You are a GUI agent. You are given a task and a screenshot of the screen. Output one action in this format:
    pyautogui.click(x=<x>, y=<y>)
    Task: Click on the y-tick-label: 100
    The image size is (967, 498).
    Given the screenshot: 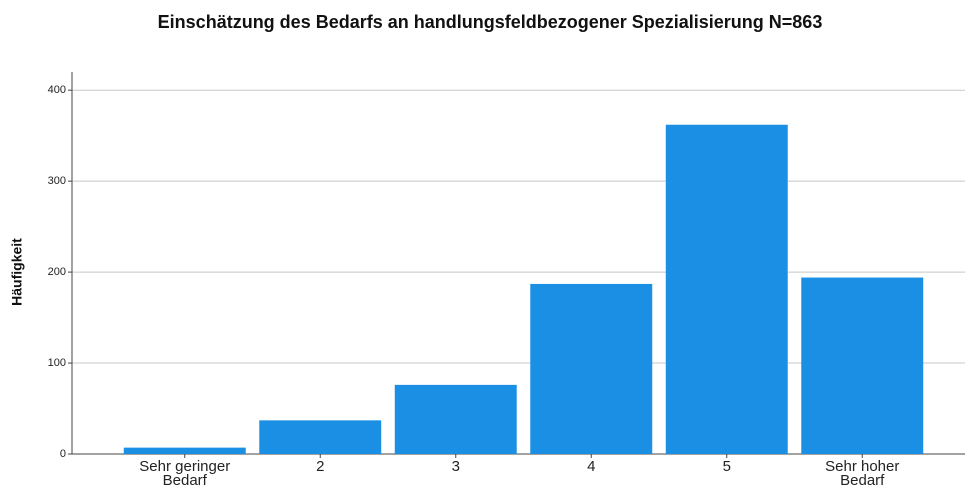 What is the action you would take?
    pyautogui.click(x=57, y=363)
    